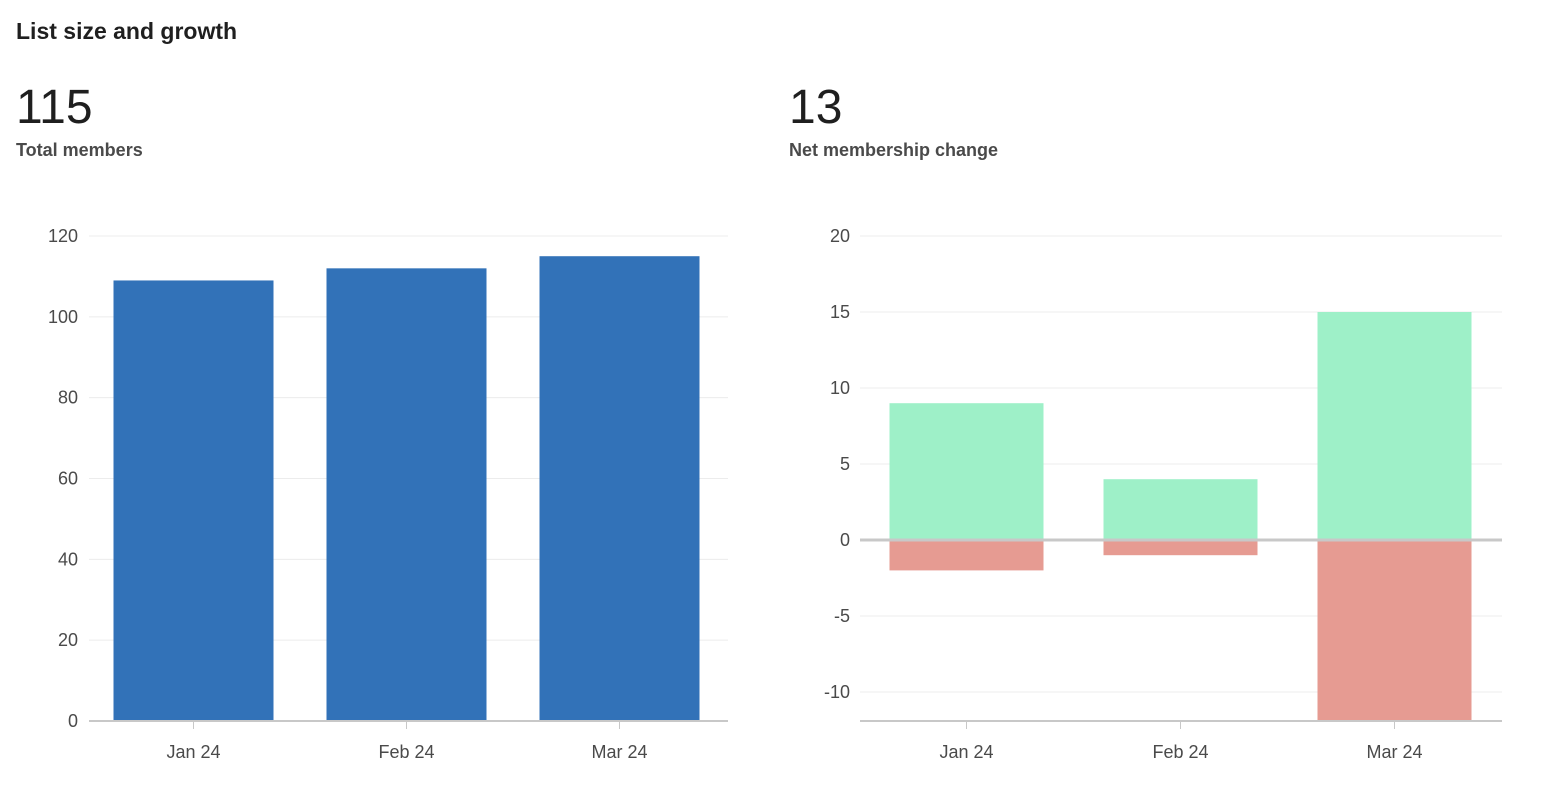  What do you see at coordinates (54, 107) in the screenshot?
I see `total-members-value: 115` at bounding box center [54, 107].